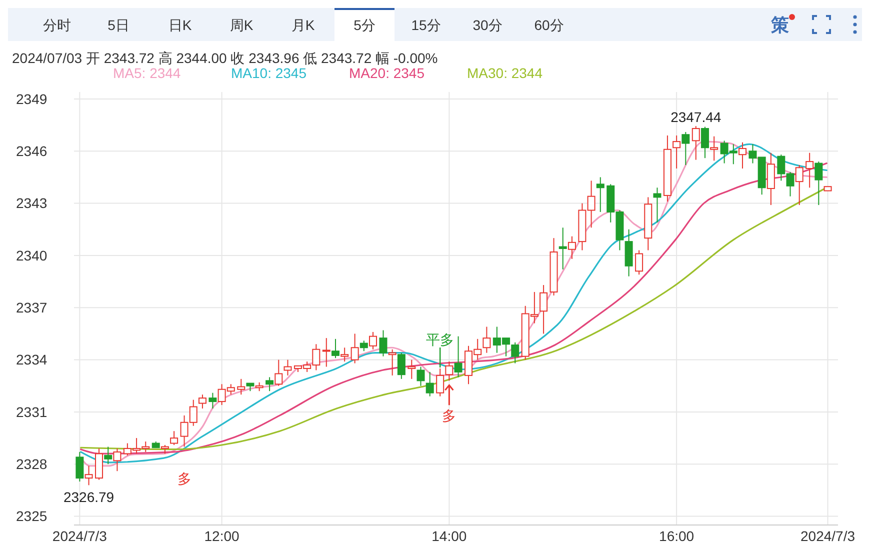 The height and width of the screenshot is (550, 870). I want to click on y-tick-label: 2328, so click(32, 464).